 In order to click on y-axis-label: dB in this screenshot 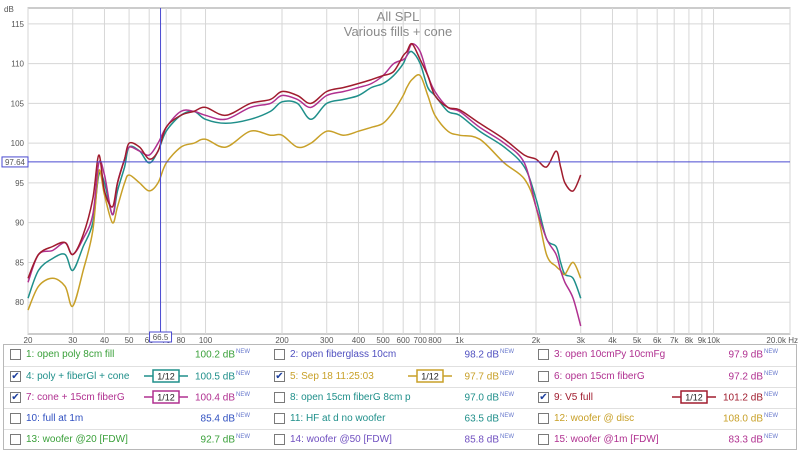, I will do `click(9, 9)`.